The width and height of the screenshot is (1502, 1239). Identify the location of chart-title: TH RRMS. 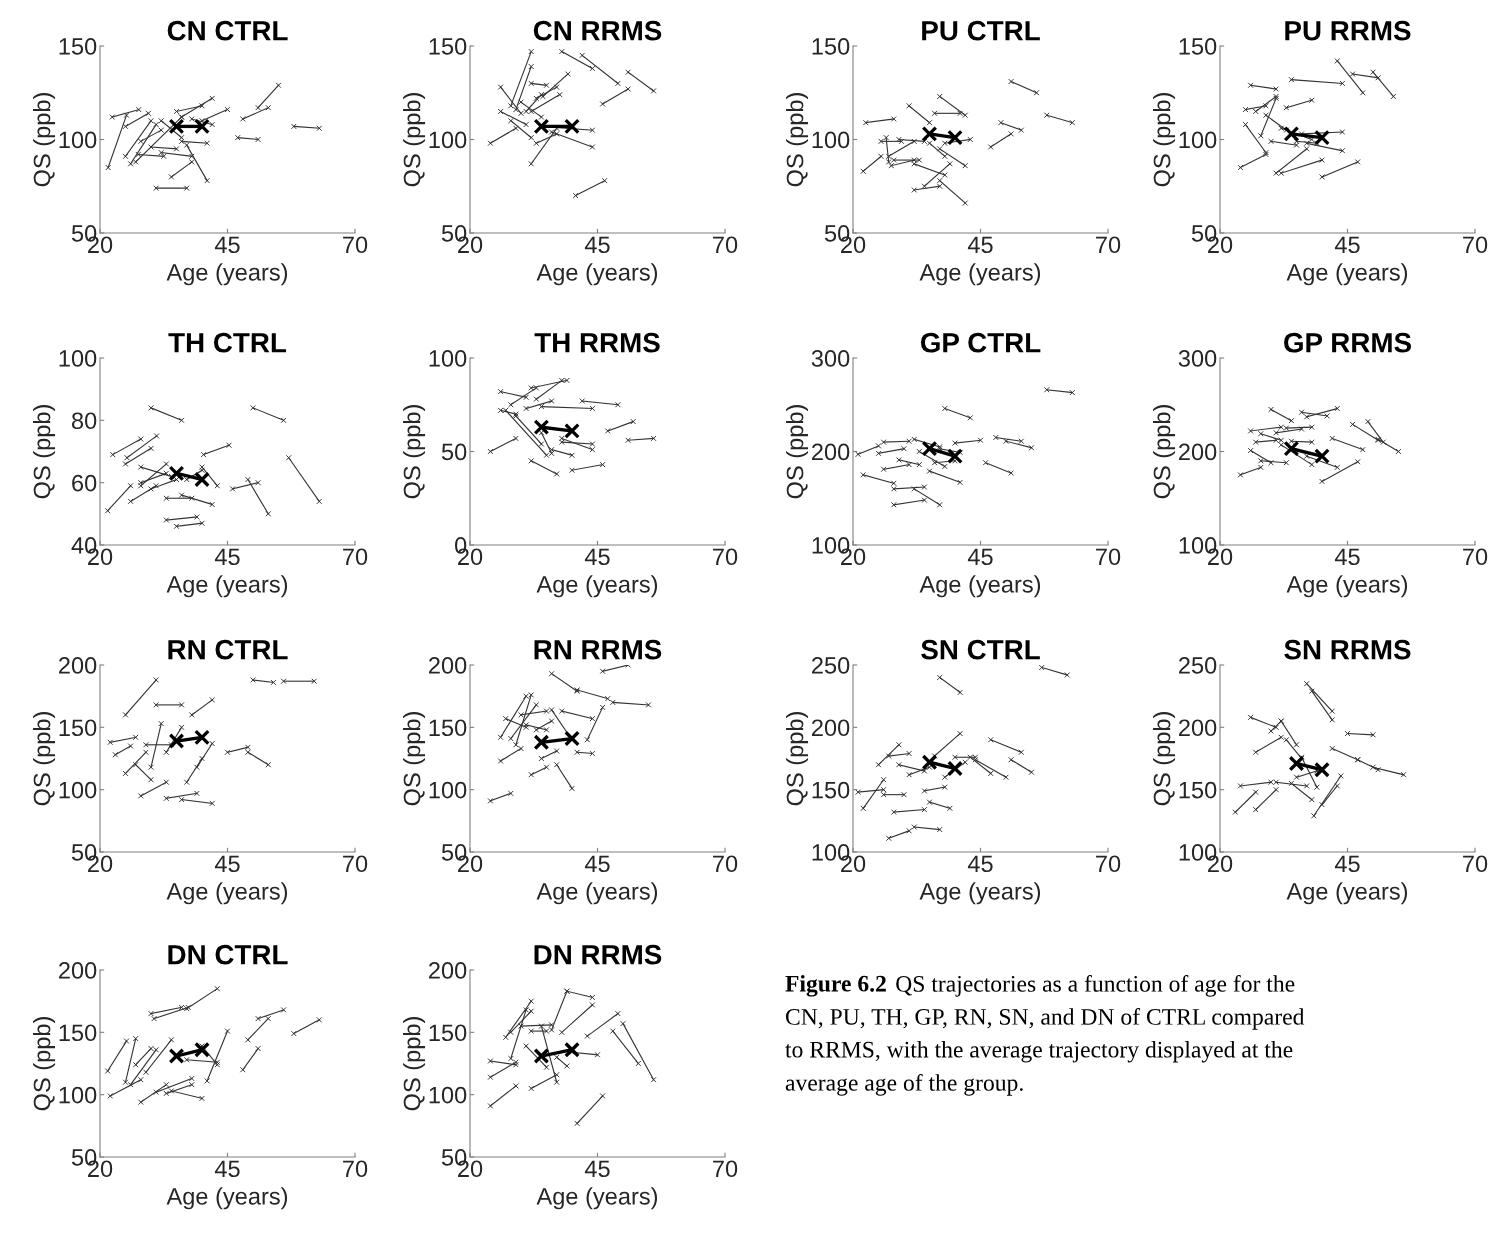
(597, 342).